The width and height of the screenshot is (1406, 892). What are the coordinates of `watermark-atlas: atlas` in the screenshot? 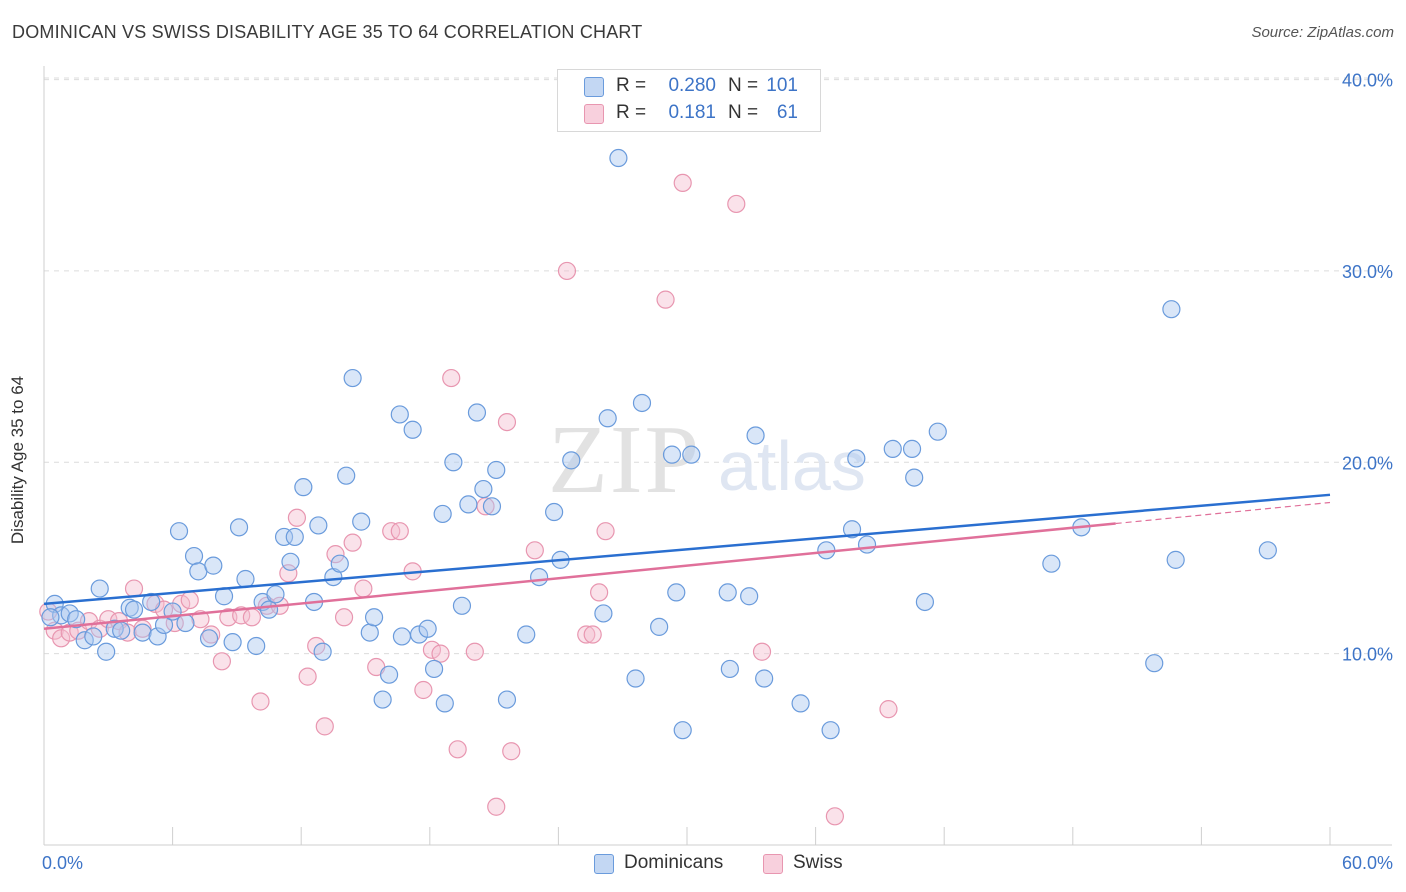 It's located at (792, 466).